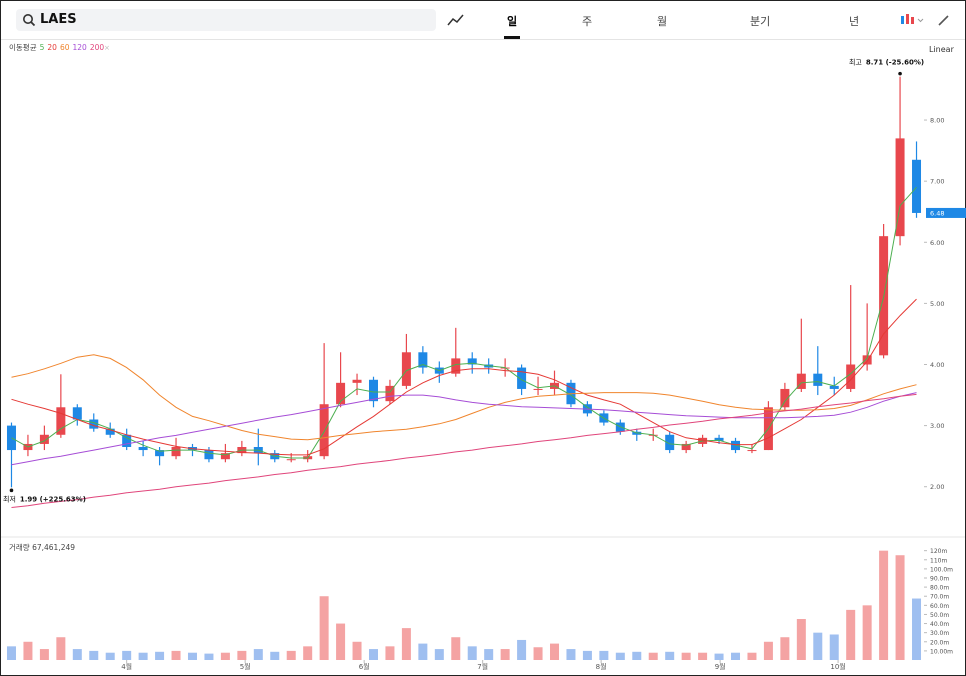 This screenshot has height=676, width=966. I want to click on x-tick-label: 5월, so click(245, 666).